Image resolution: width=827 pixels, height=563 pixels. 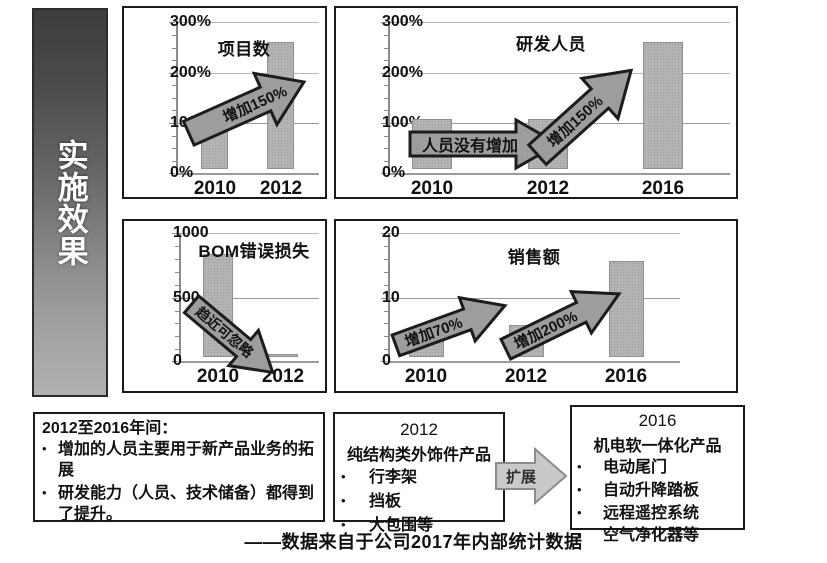 I want to click on chart-bom-loss-plot: 1000 500 0 2010 2012 BOM错误损失 趋近可忽略, so click(x=224, y=306).